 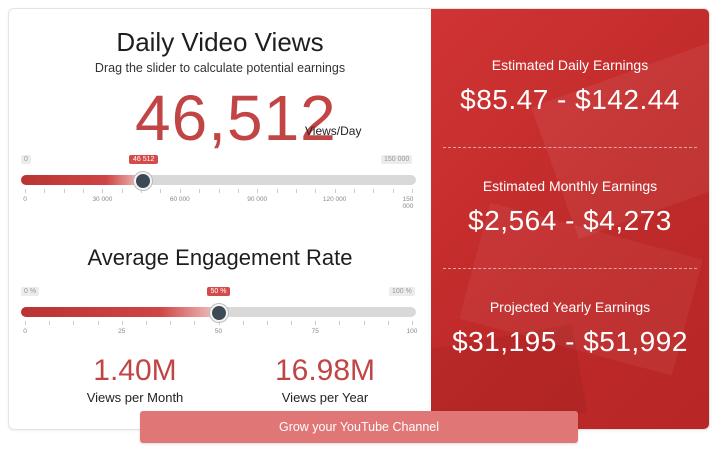 I want to click on yearly-views-value: 16.98M, so click(x=325, y=370).